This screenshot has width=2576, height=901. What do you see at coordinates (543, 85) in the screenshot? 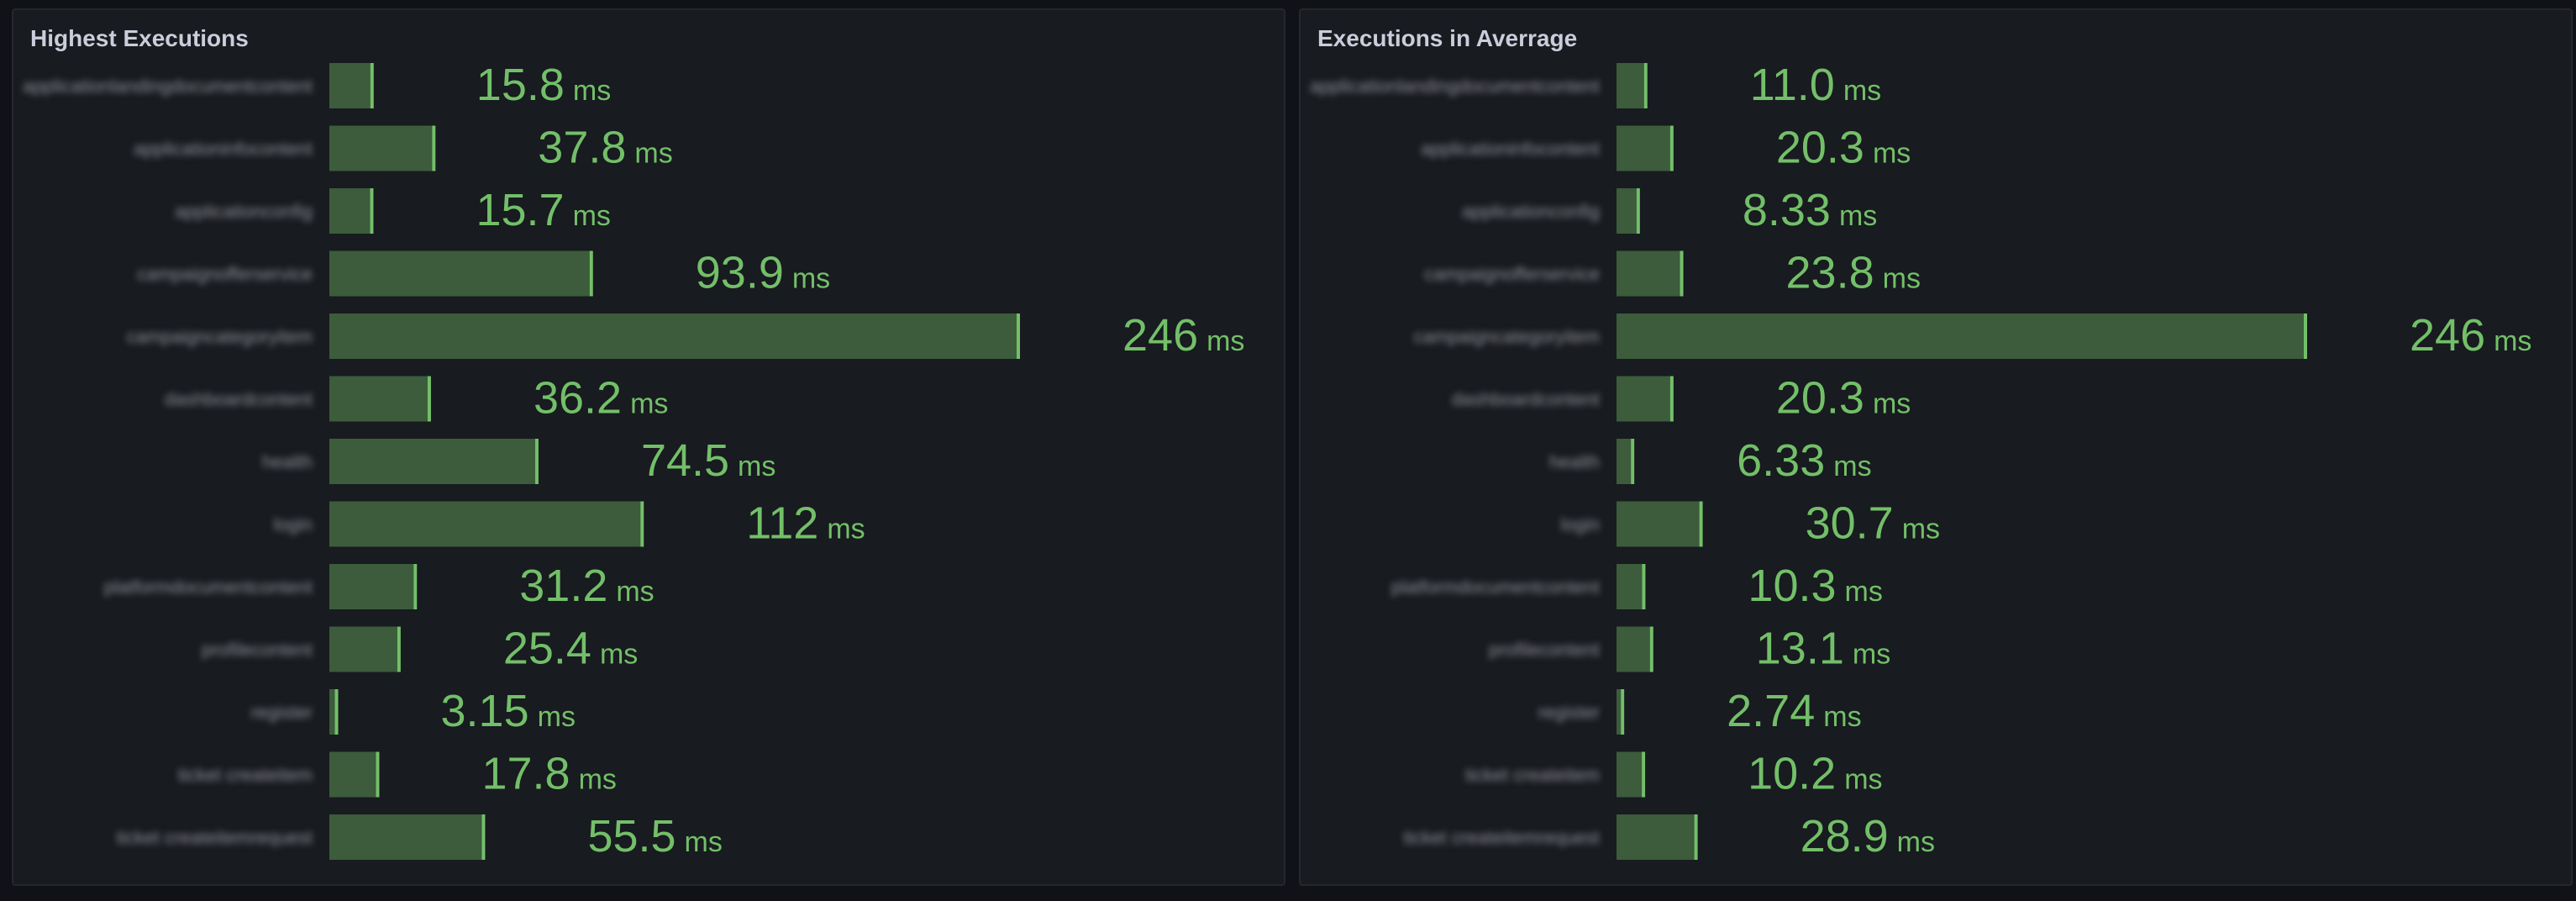
I see `value-label: 15.8 ms` at bounding box center [543, 85].